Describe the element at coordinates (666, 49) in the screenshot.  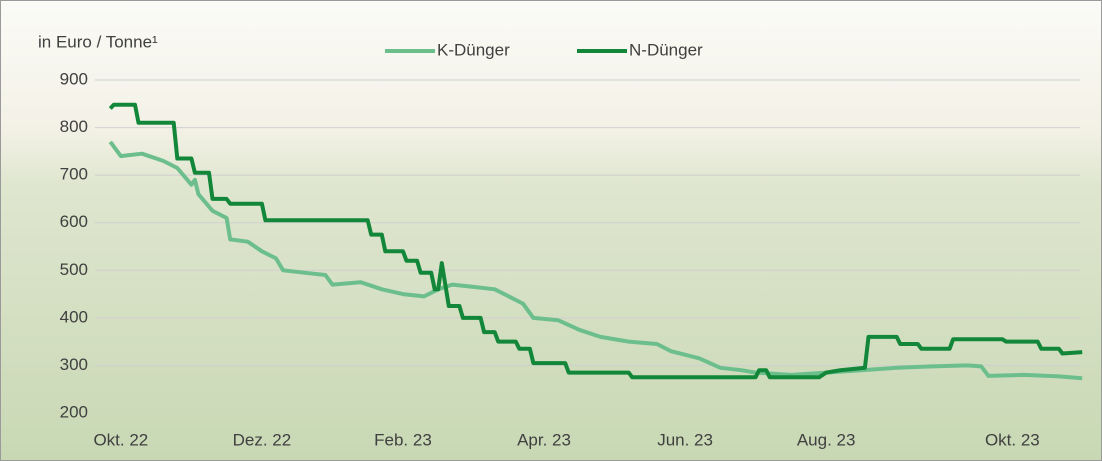
I see `legend-label: N-Dünger` at that location.